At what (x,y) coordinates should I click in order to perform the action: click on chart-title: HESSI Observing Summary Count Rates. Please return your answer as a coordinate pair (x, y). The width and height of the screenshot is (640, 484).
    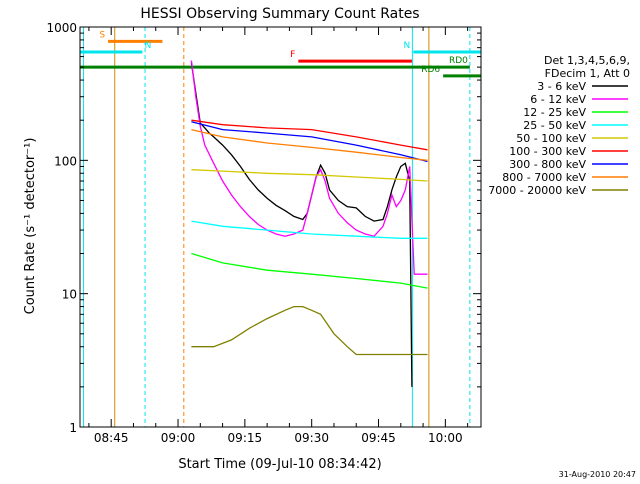
    Looking at the image, I should click on (279, 14).